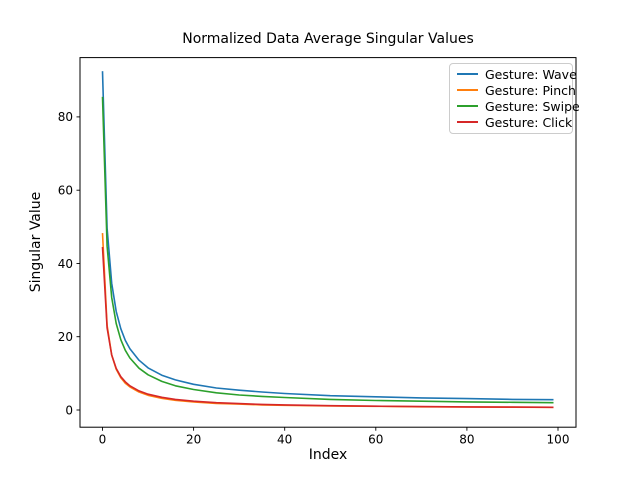 The height and width of the screenshot is (480, 640). Describe the element at coordinates (65, 264) in the screenshot. I see `y-tick-label: 40` at that location.